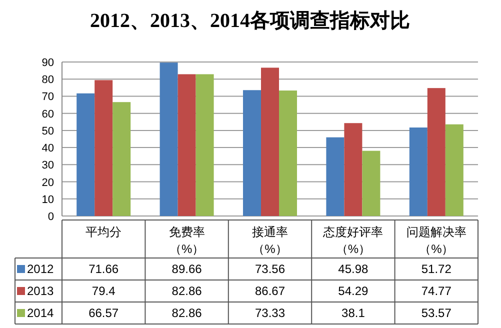  I want to click on y-tick-label: 30, so click(48, 166).